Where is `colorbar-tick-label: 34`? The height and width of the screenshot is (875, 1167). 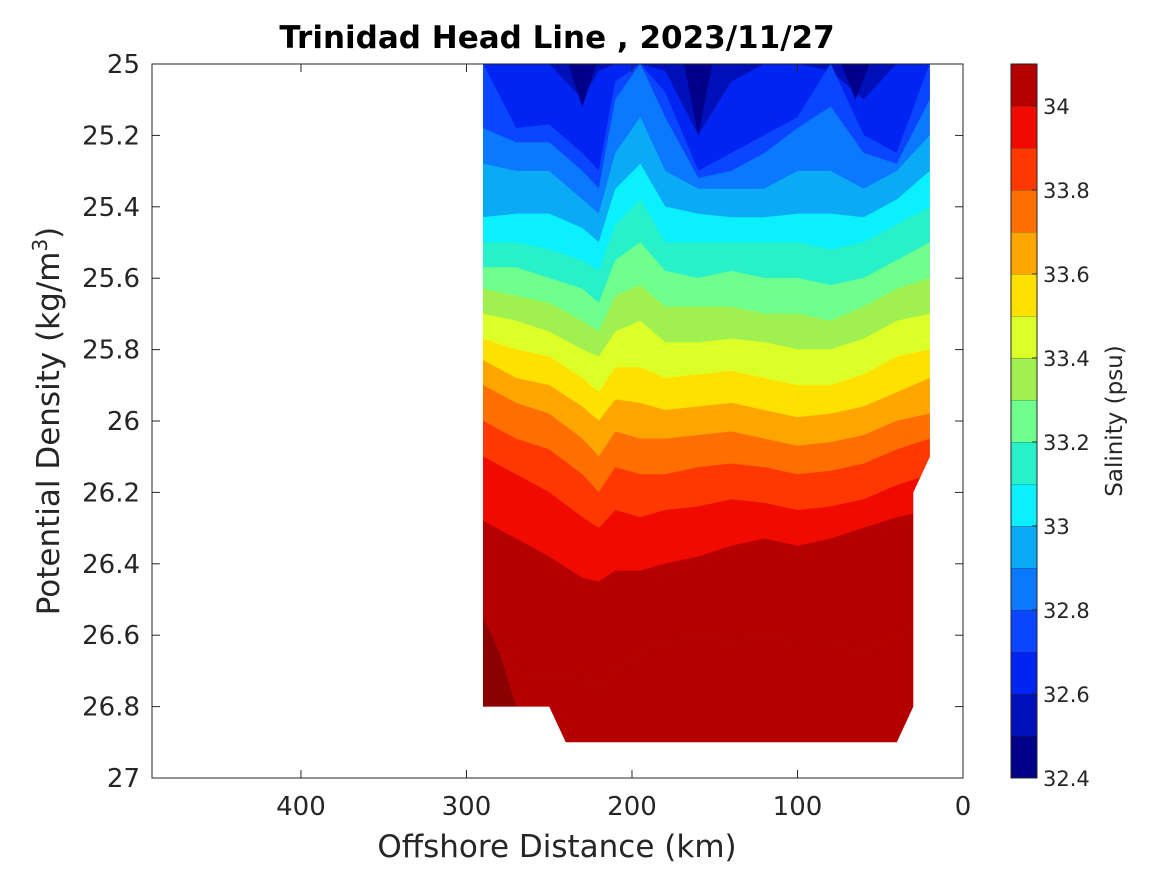 colorbar-tick-label: 34 is located at coordinates (1056, 107).